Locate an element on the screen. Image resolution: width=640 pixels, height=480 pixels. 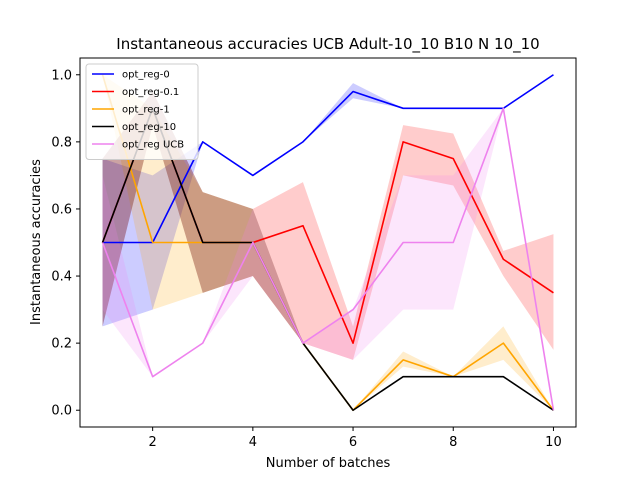
x-axis-label: Number of batches is located at coordinates (328, 463).